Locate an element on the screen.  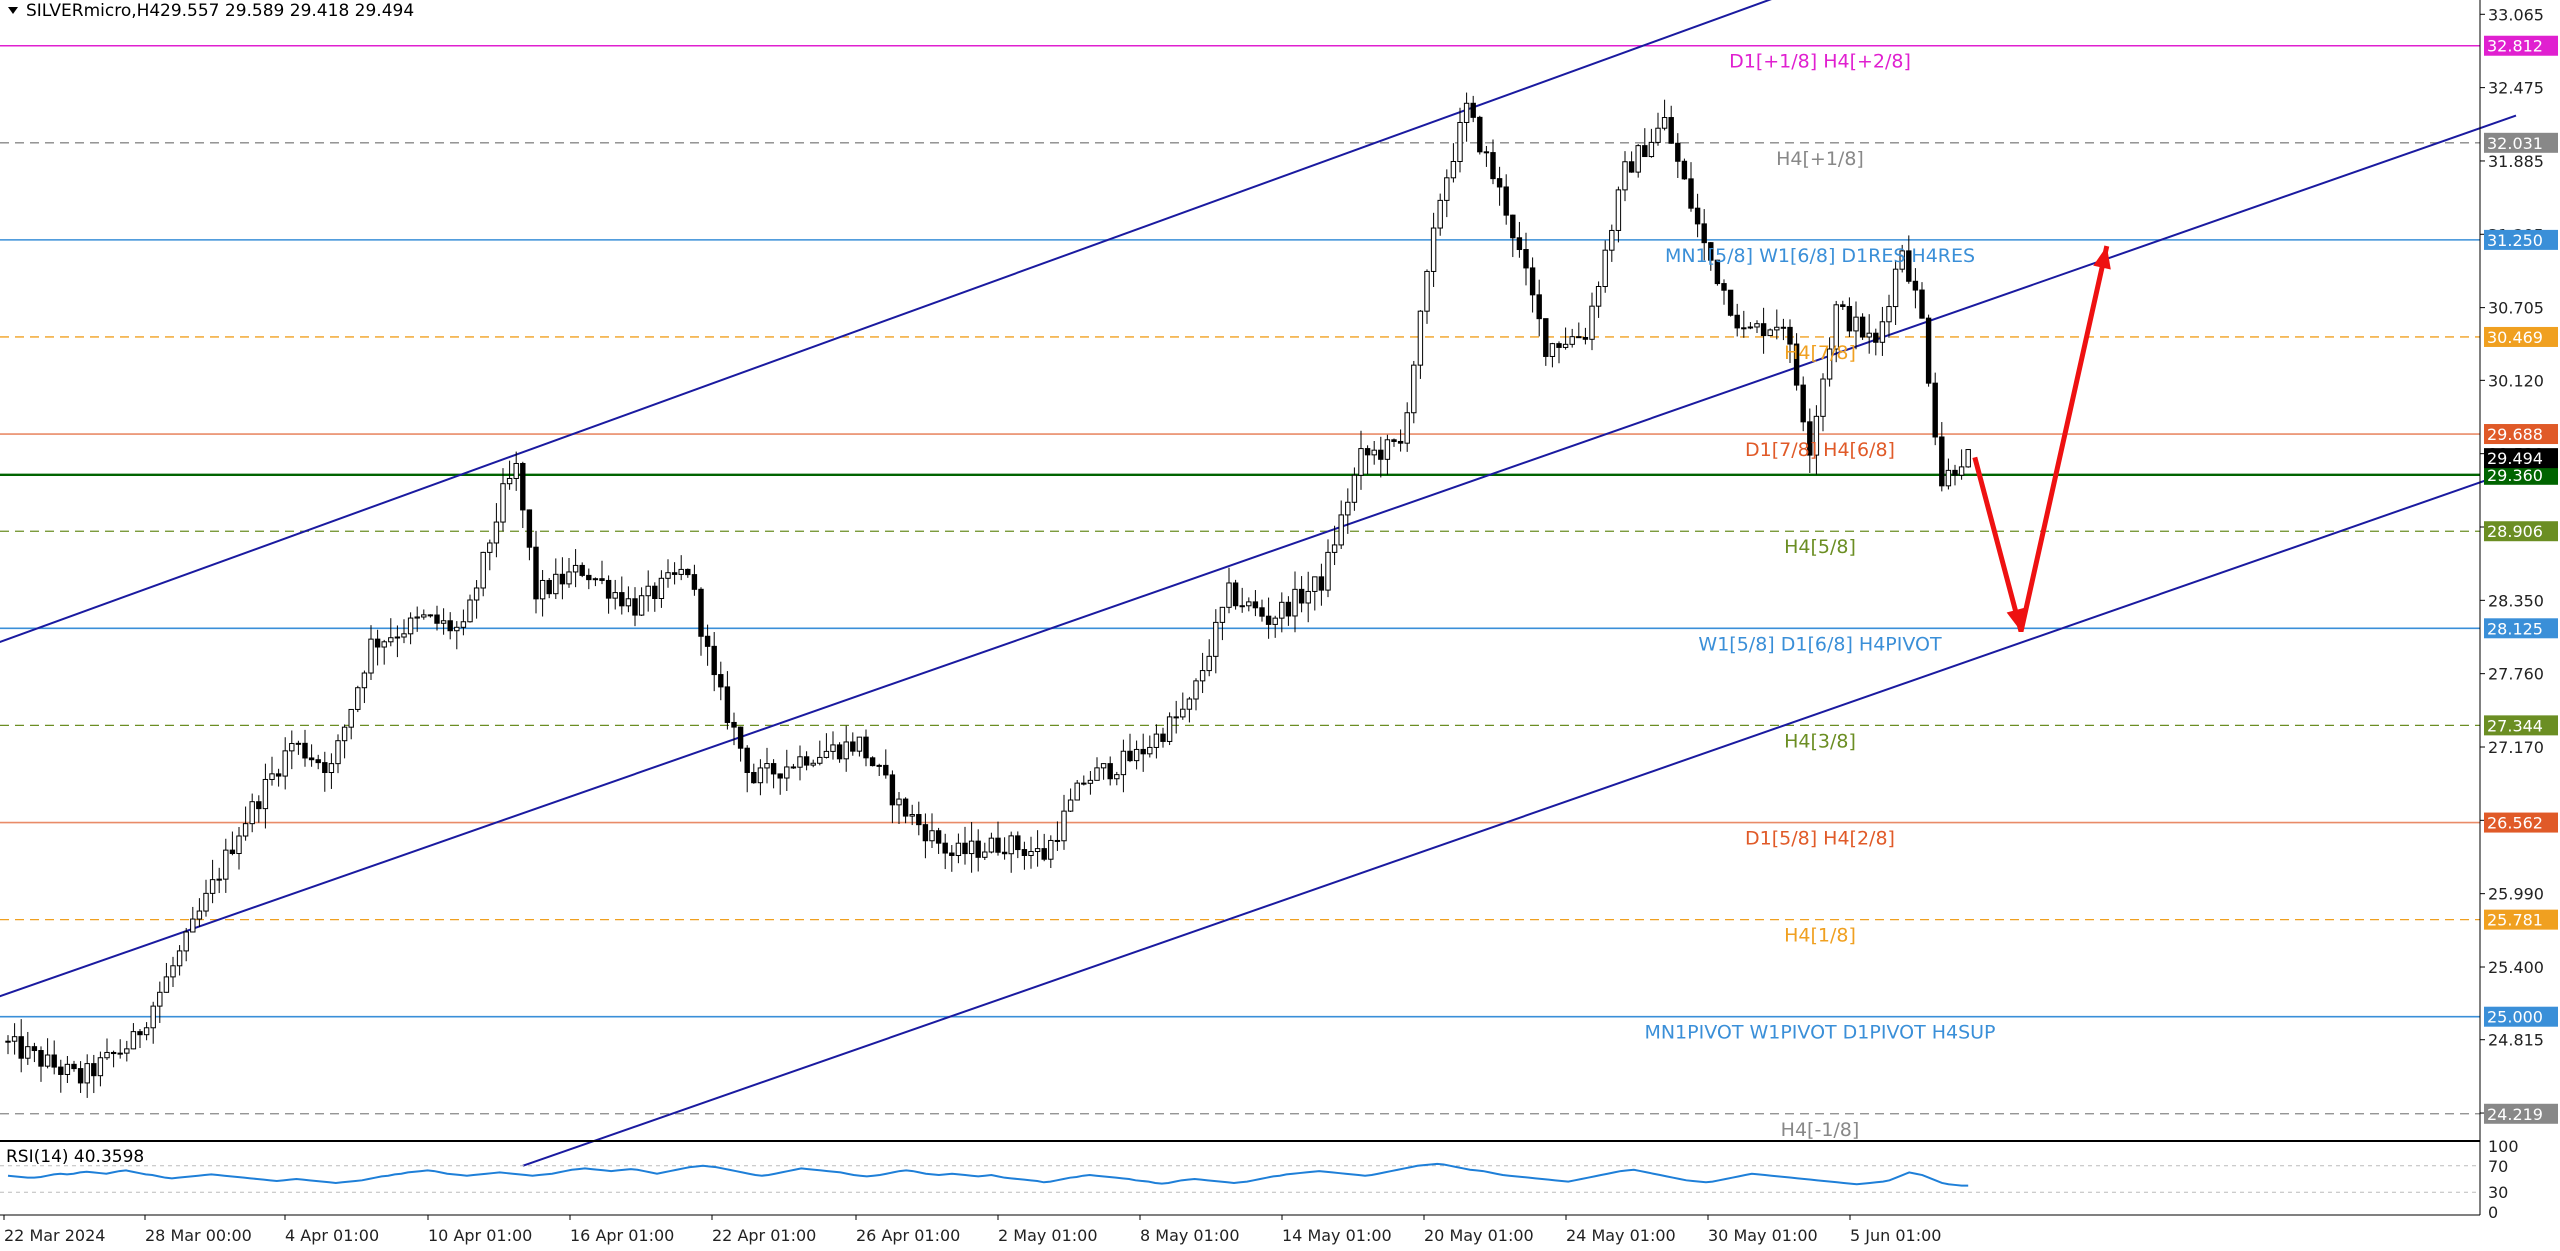
rsi-axis-label: 30 is located at coordinates (2498, 1192).